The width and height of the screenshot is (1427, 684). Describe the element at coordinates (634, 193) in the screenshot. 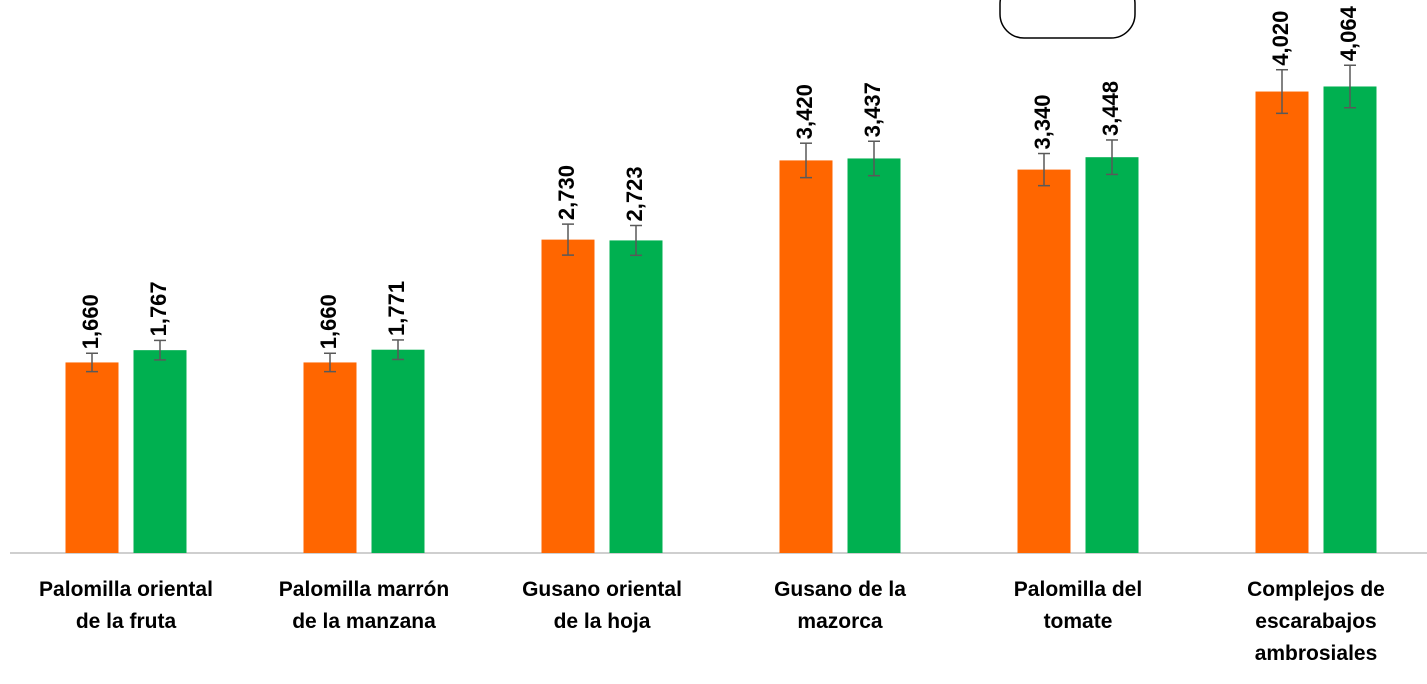

I see `data-label: 2,723` at that location.